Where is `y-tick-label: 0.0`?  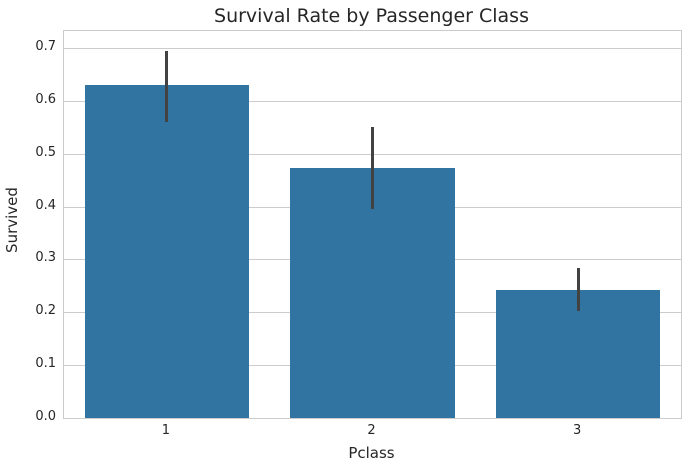 y-tick-label: 0.0 is located at coordinates (45, 416).